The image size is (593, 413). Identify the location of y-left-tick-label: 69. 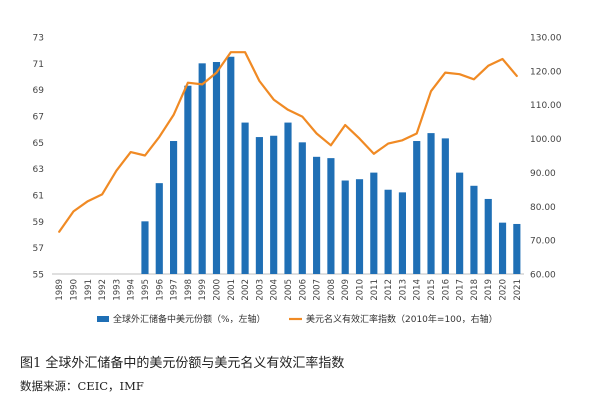
(39, 91).